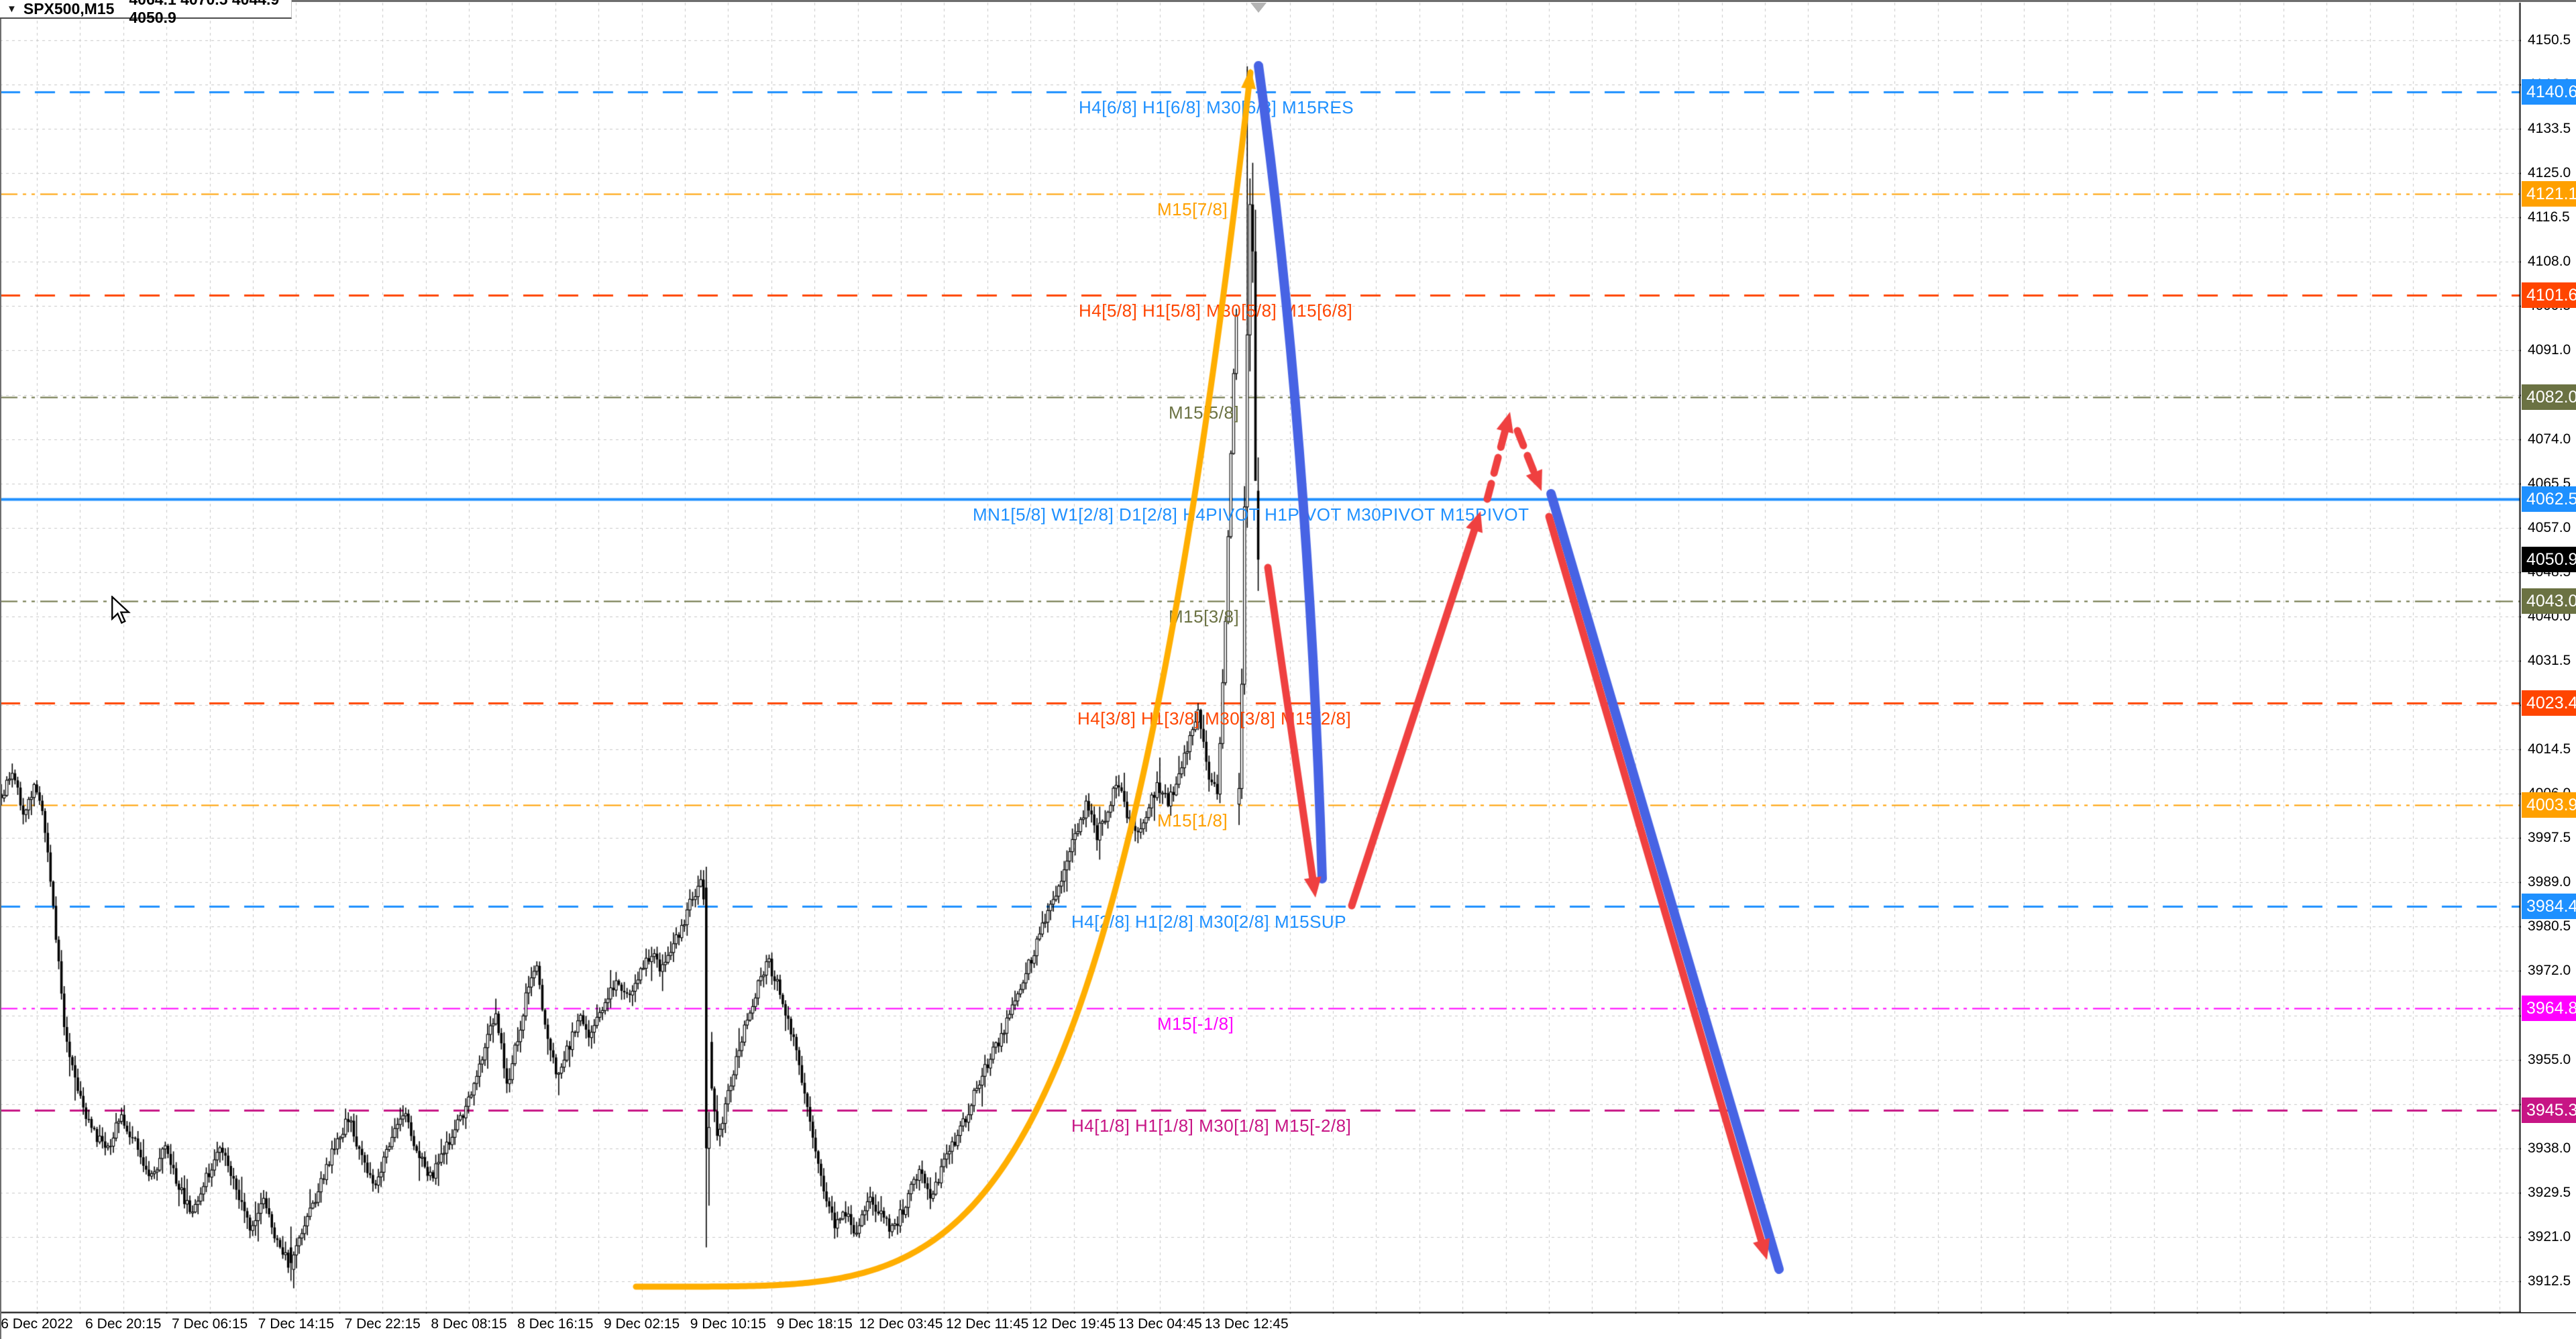  What do you see at coordinates (121, 610) in the screenshot?
I see `mouse-cursor` at bounding box center [121, 610].